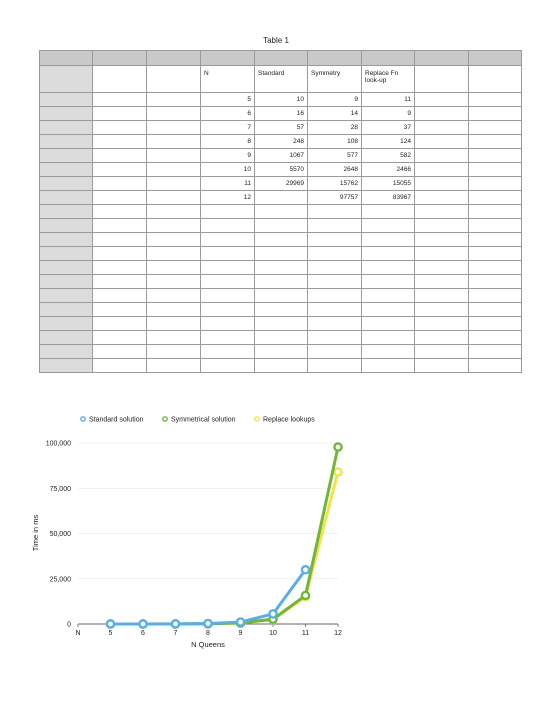 Image resolution: width=552 pixels, height=720 pixels. What do you see at coordinates (61, 534) in the screenshot?
I see `y-tick-label: 50,000` at bounding box center [61, 534].